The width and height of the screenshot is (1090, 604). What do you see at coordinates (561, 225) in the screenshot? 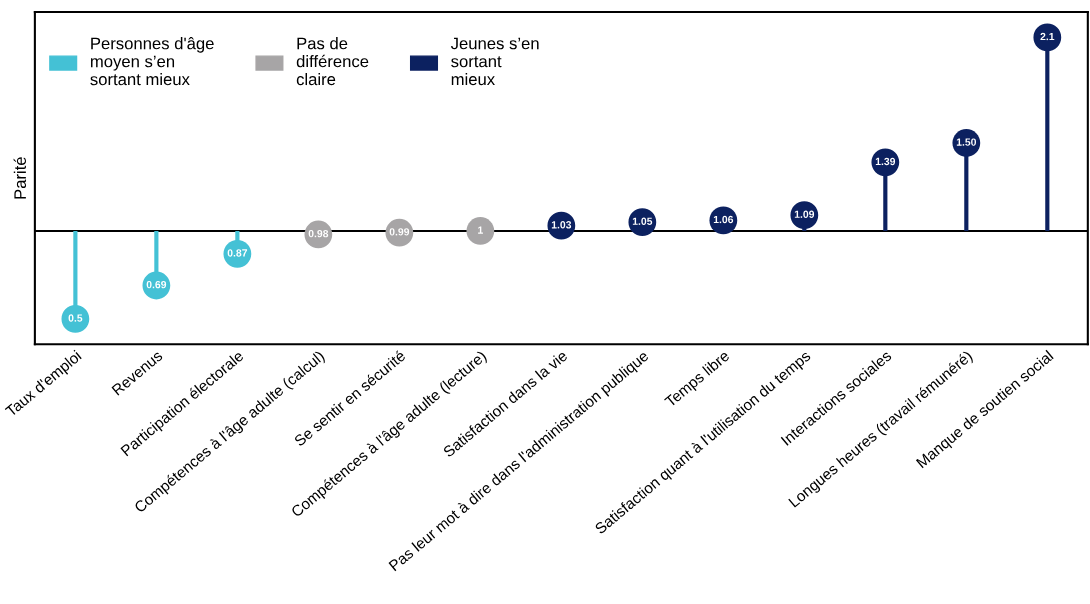
I see `data-label: 1.03` at bounding box center [561, 225].